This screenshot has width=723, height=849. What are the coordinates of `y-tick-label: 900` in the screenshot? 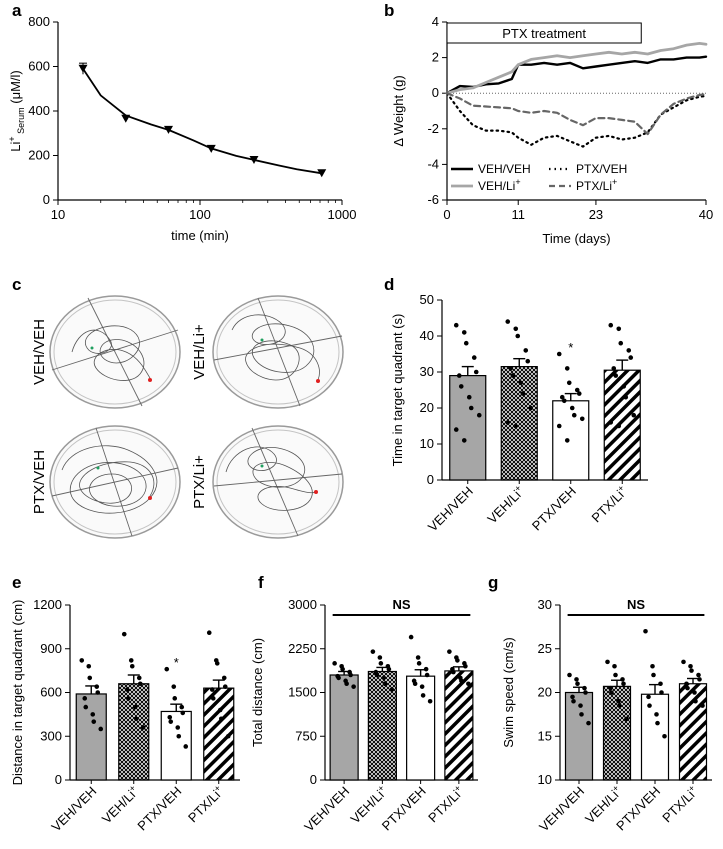 It's located at (51, 648).